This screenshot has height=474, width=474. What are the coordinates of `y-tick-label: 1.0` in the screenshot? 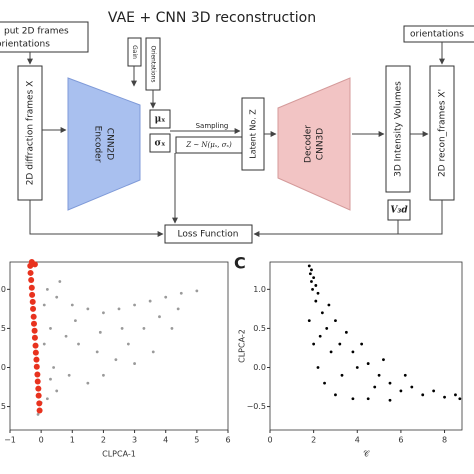 It's located at (259, 289).